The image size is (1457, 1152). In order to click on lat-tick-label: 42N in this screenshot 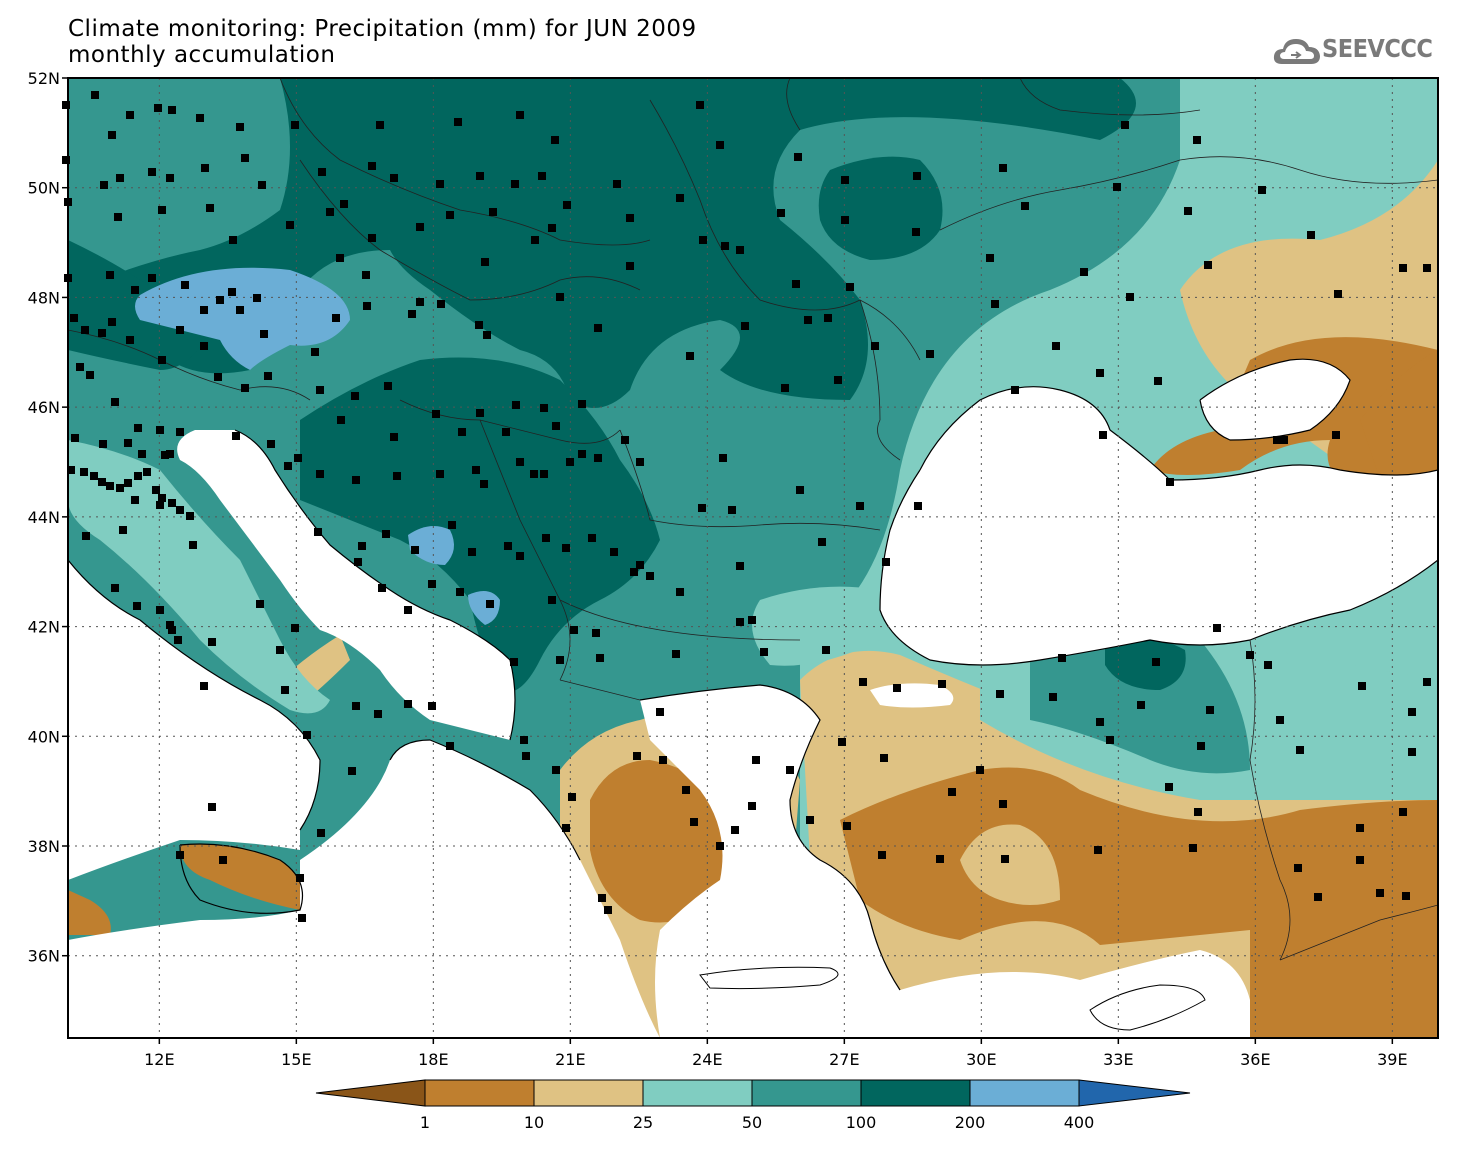, I will do `click(44, 627)`.